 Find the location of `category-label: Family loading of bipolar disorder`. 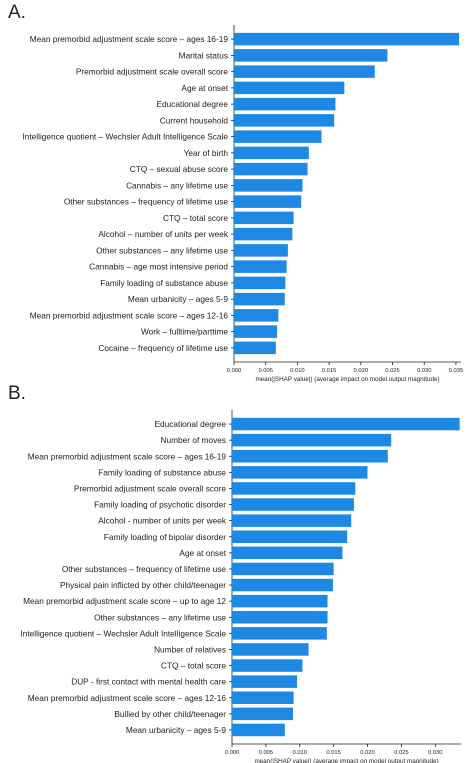

category-label: Family loading of bipolar disorder is located at coordinates (165, 537).